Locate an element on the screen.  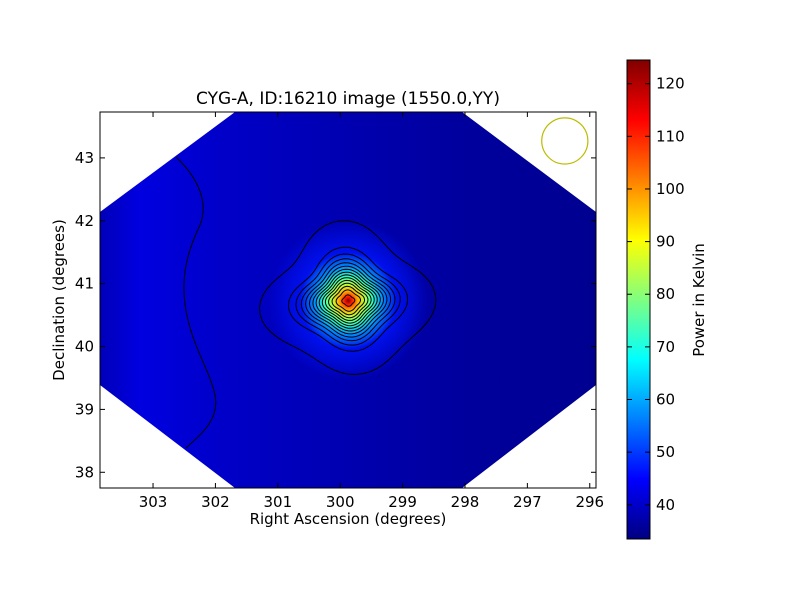
x-tick-label: 301 is located at coordinates (277, 502).